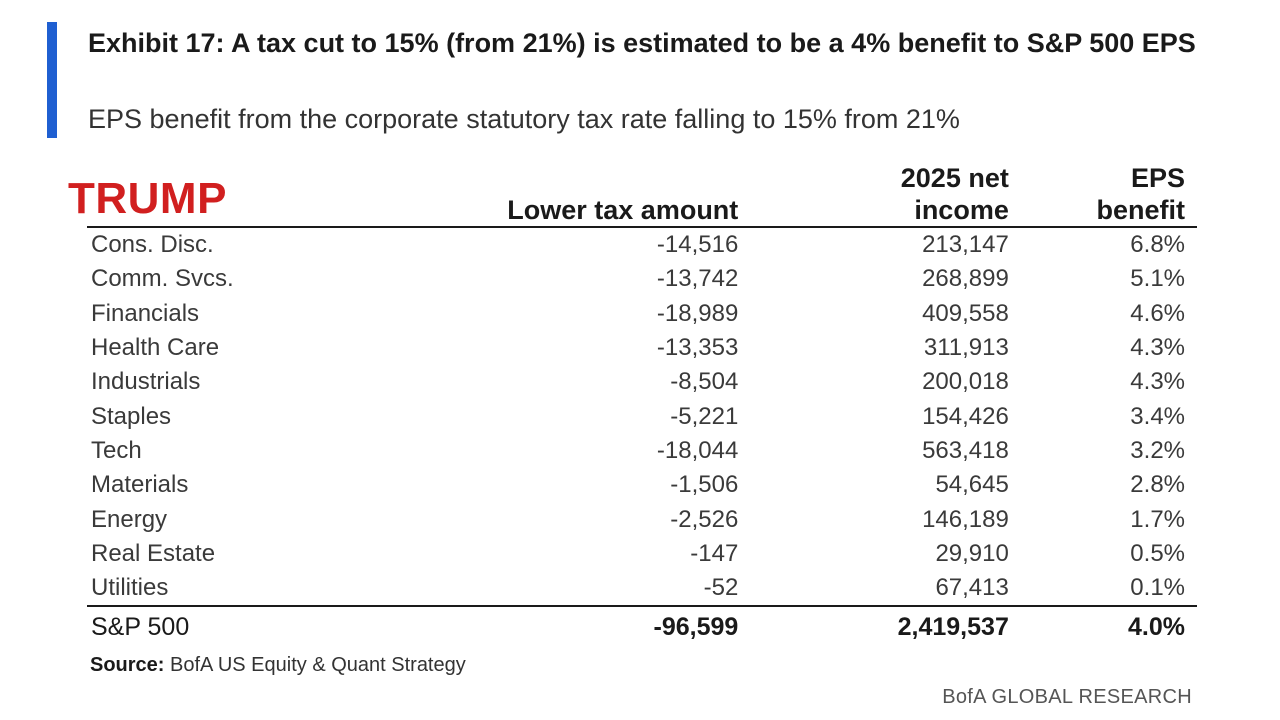 This screenshot has height=720, width=1280. Describe the element at coordinates (1157, 485) in the screenshot. I see `cell-eps-benefit: 2.8%` at that location.